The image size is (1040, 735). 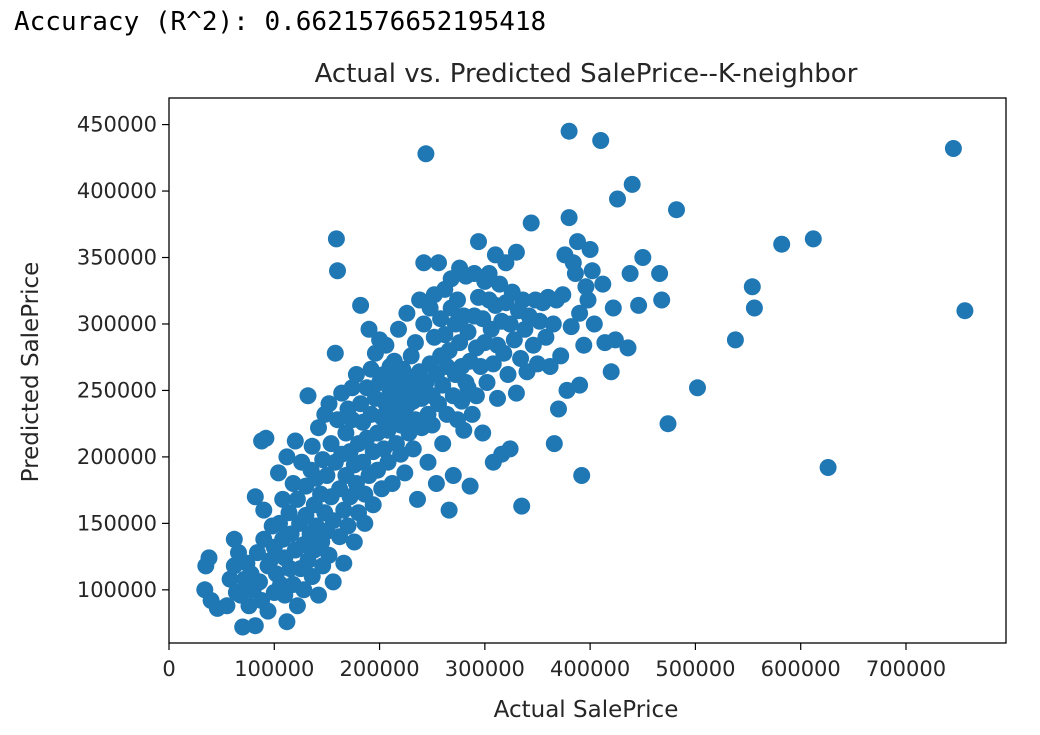 What do you see at coordinates (485, 669) in the screenshot?
I see `x-tick-label: 300000` at bounding box center [485, 669].